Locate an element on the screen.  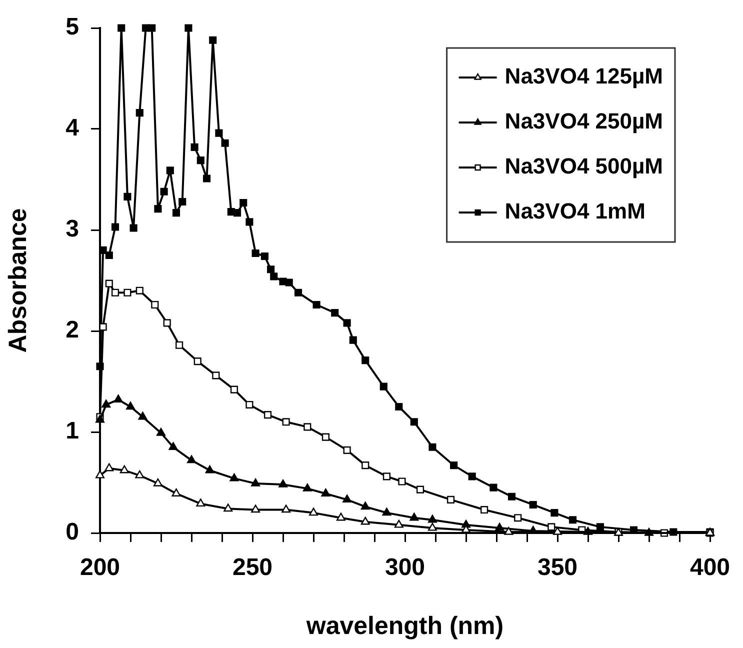
legend-label: Na3VO4 250µM is located at coordinates (584, 121).